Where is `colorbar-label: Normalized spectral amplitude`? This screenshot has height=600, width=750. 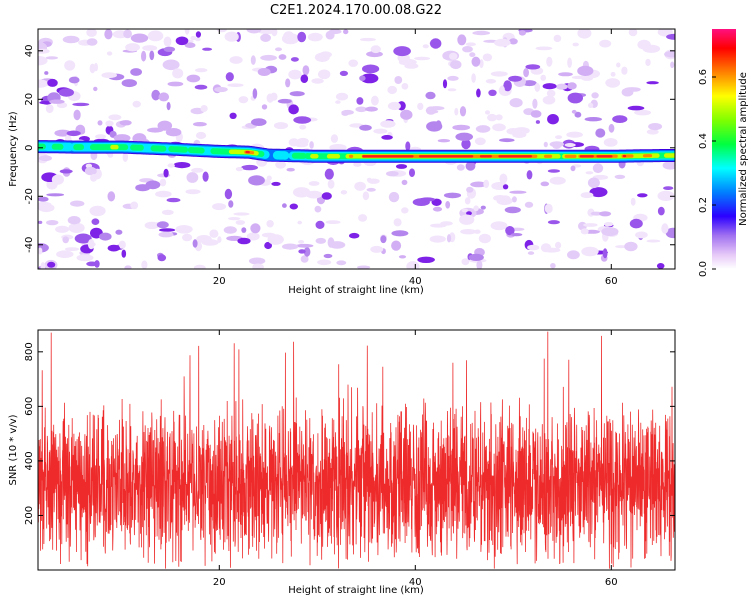
colorbar-label: Normalized spectral amplitude is located at coordinates (743, 149).